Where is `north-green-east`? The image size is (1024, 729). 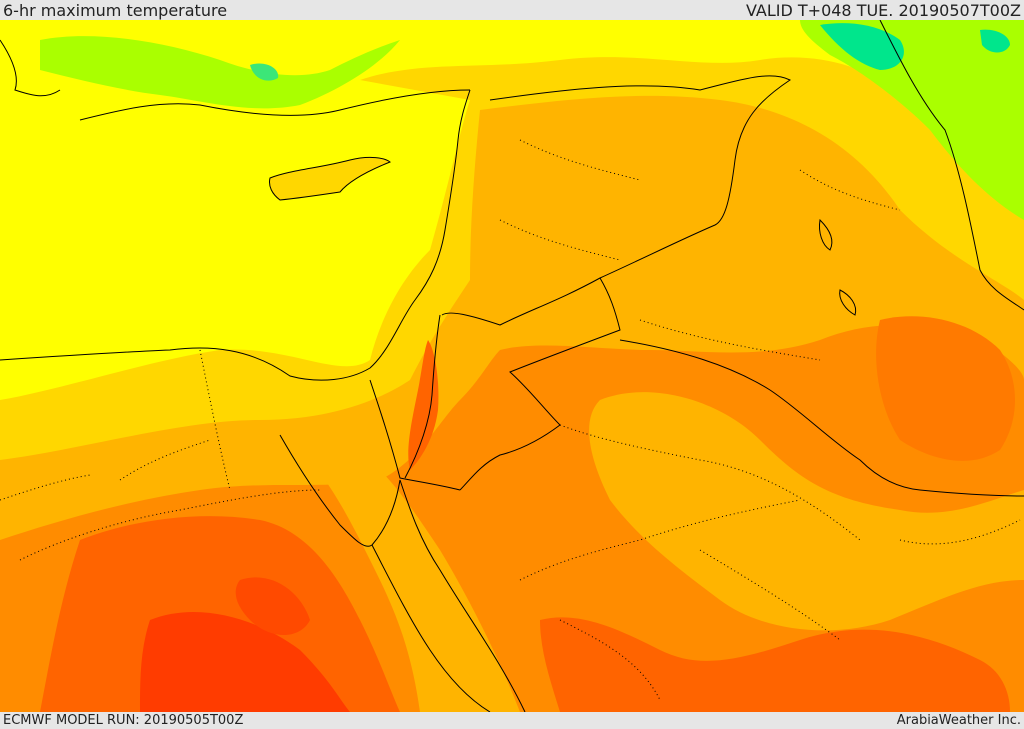
north-green-east is located at coordinates (912, 120).